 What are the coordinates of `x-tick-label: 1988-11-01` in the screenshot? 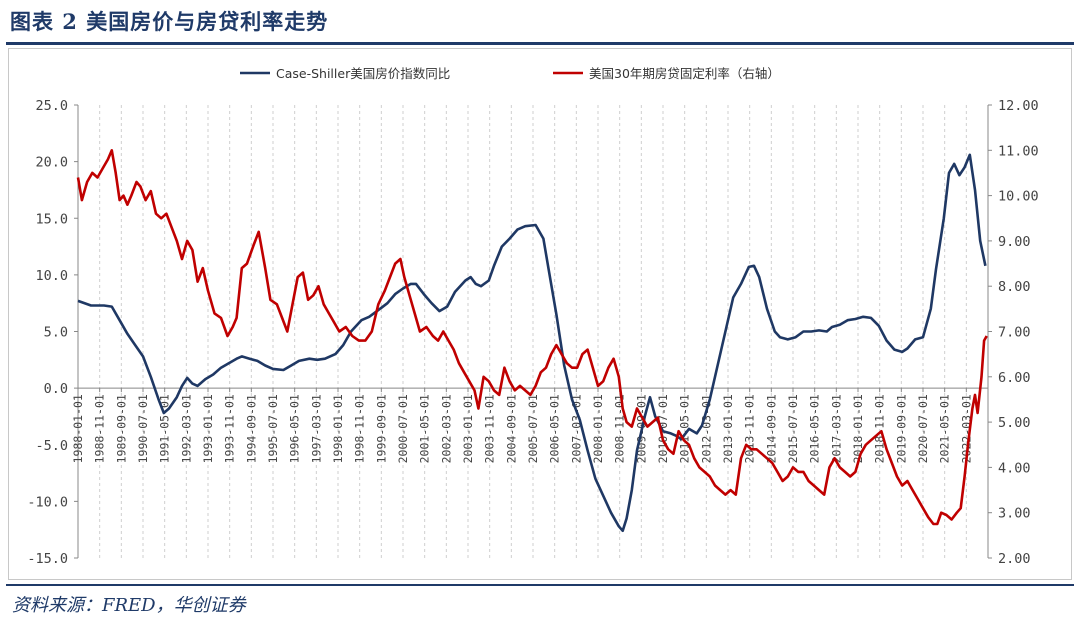 It's located at (100, 428).